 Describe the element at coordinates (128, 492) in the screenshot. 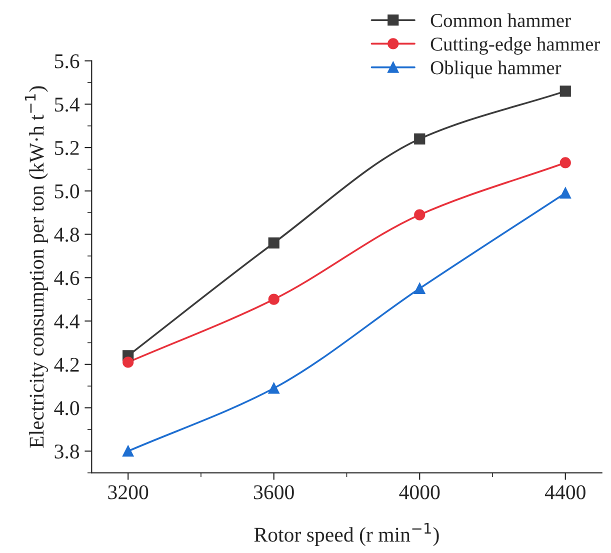

I see `x-tick-label: 3200` at that location.